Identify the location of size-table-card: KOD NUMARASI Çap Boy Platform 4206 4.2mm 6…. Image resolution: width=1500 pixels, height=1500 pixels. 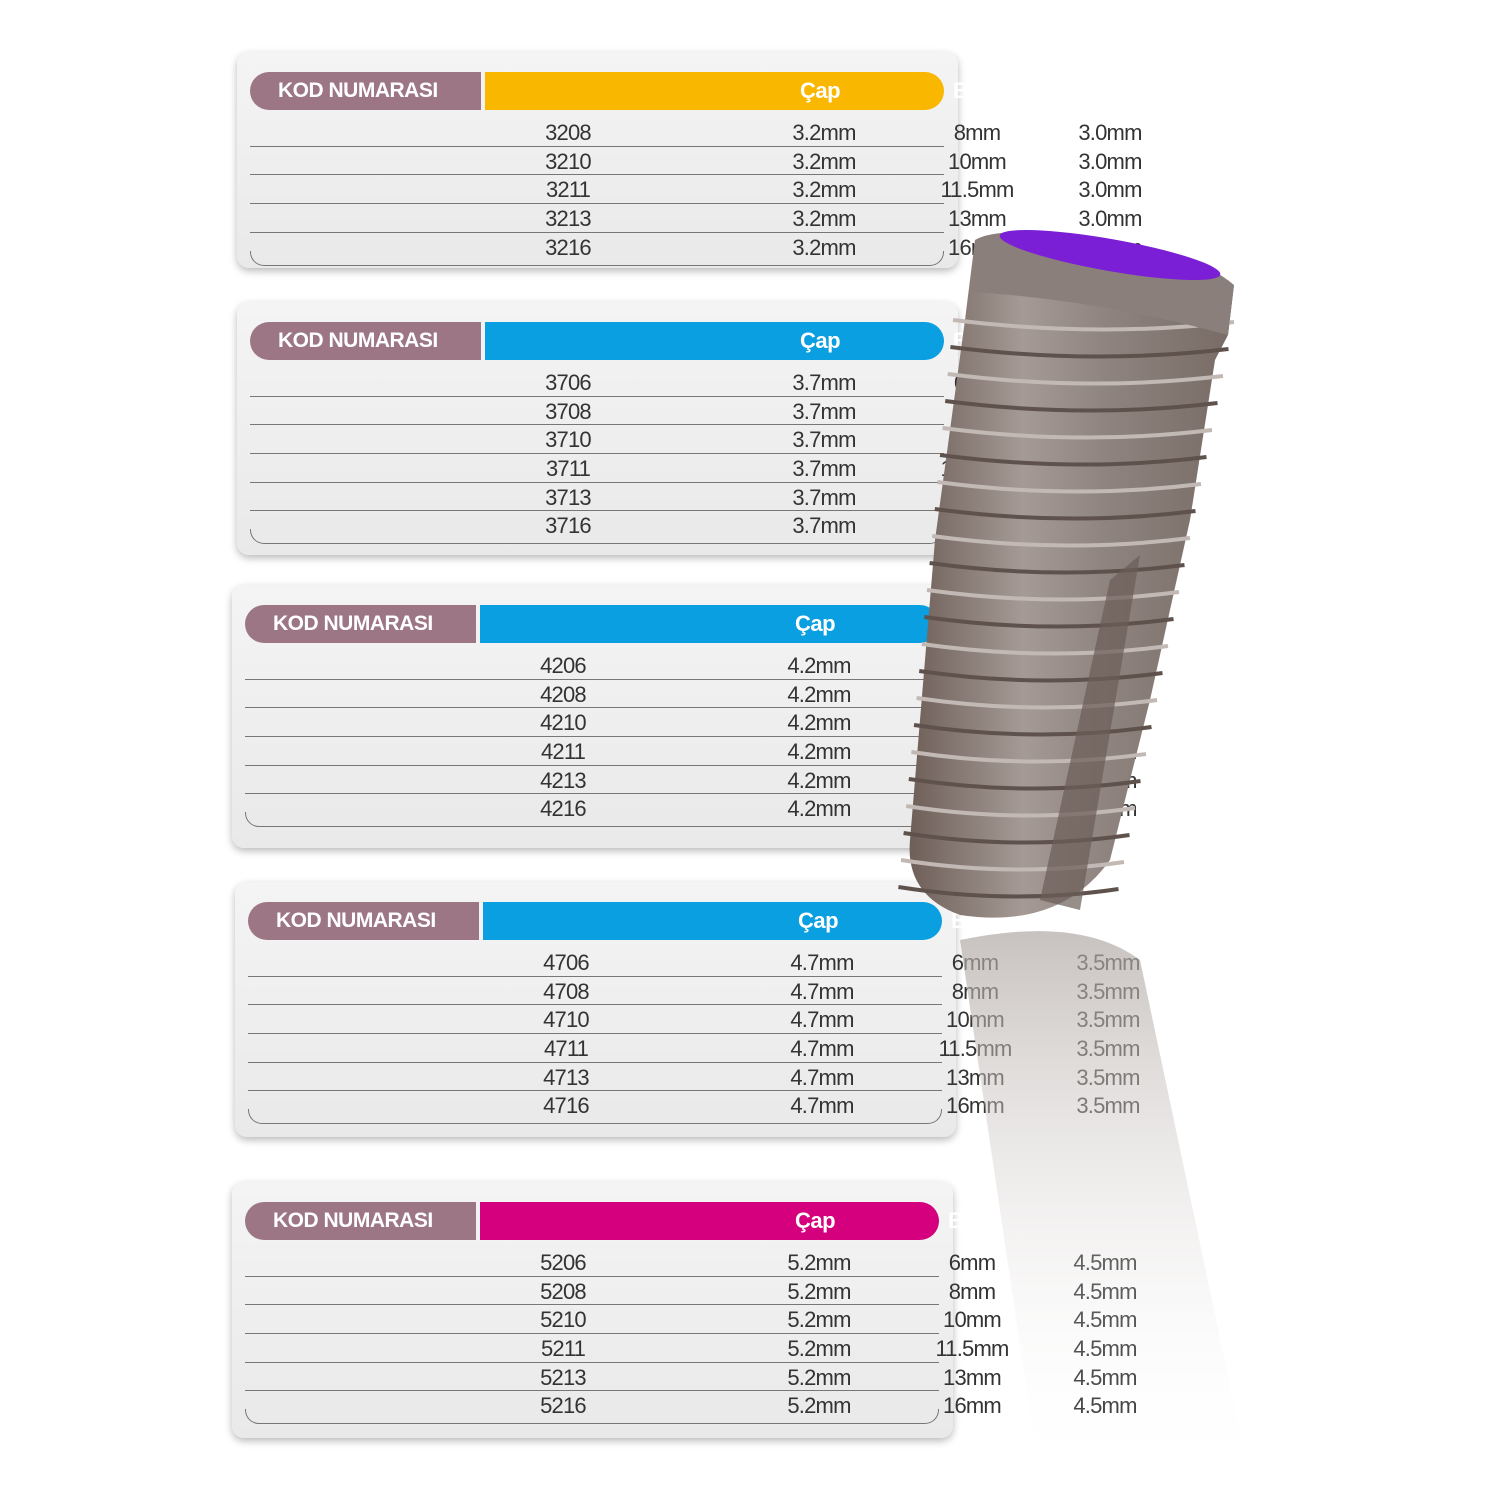
(691, 716).